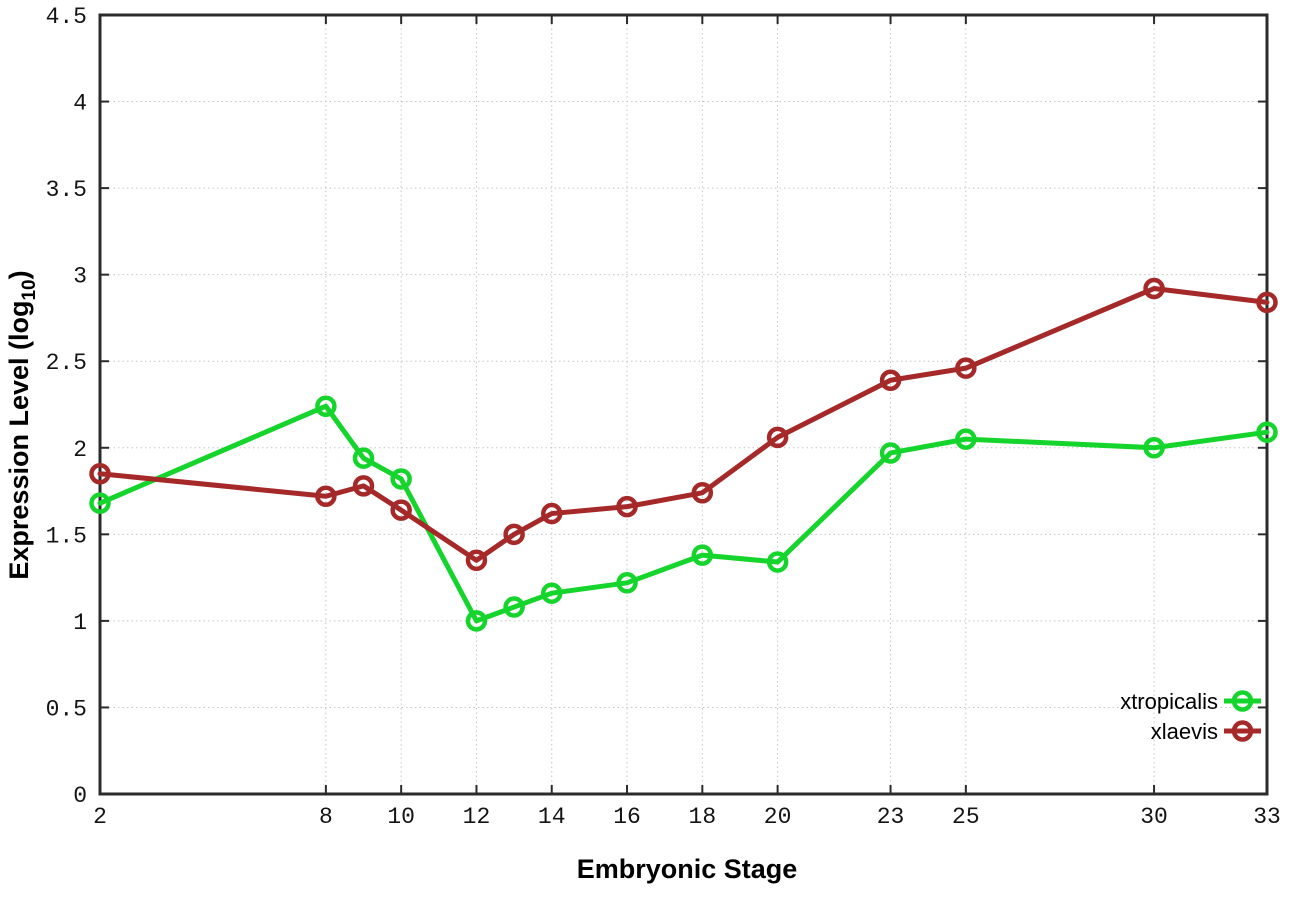 This screenshot has width=1296, height=907. I want to click on x-tick-label: 12, so click(477, 817).